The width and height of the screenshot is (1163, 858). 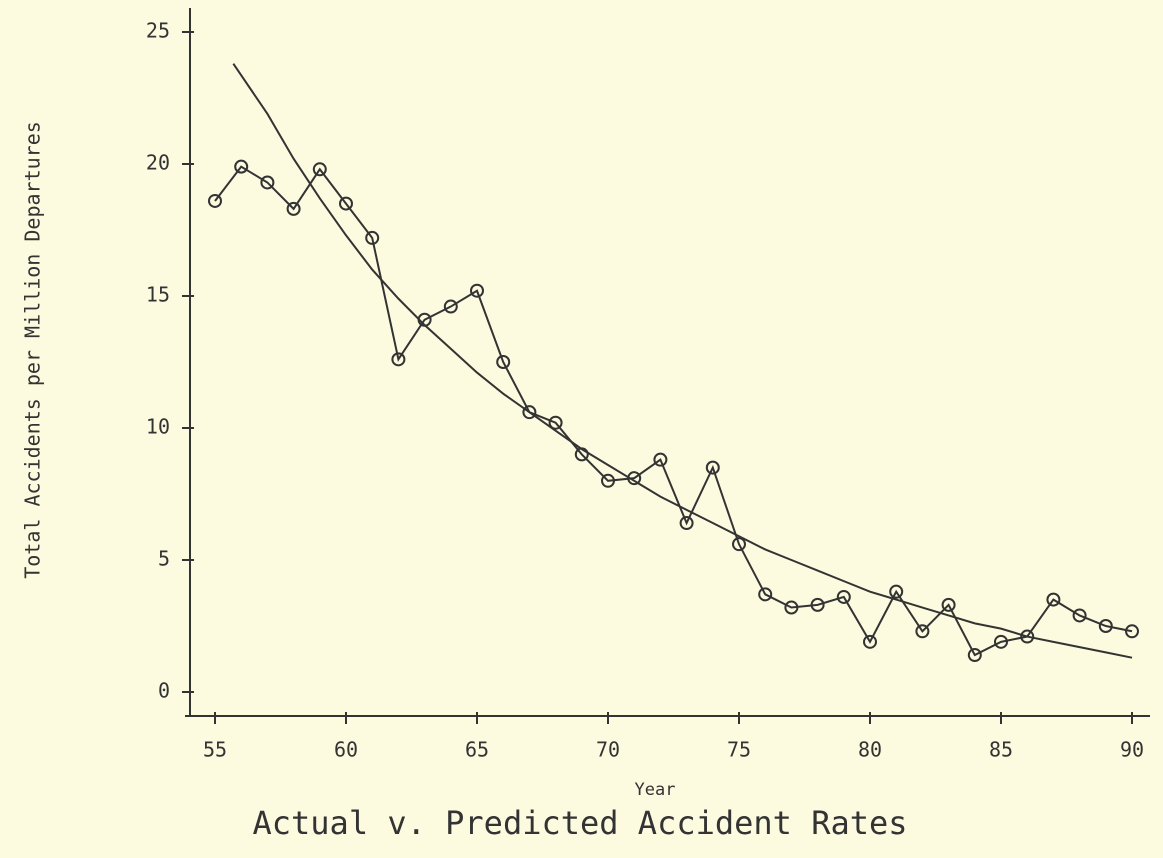 What do you see at coordinates (477, 750) in the screenshot?
I see `x-tick-label: 65` at bounding box center [477, 750].